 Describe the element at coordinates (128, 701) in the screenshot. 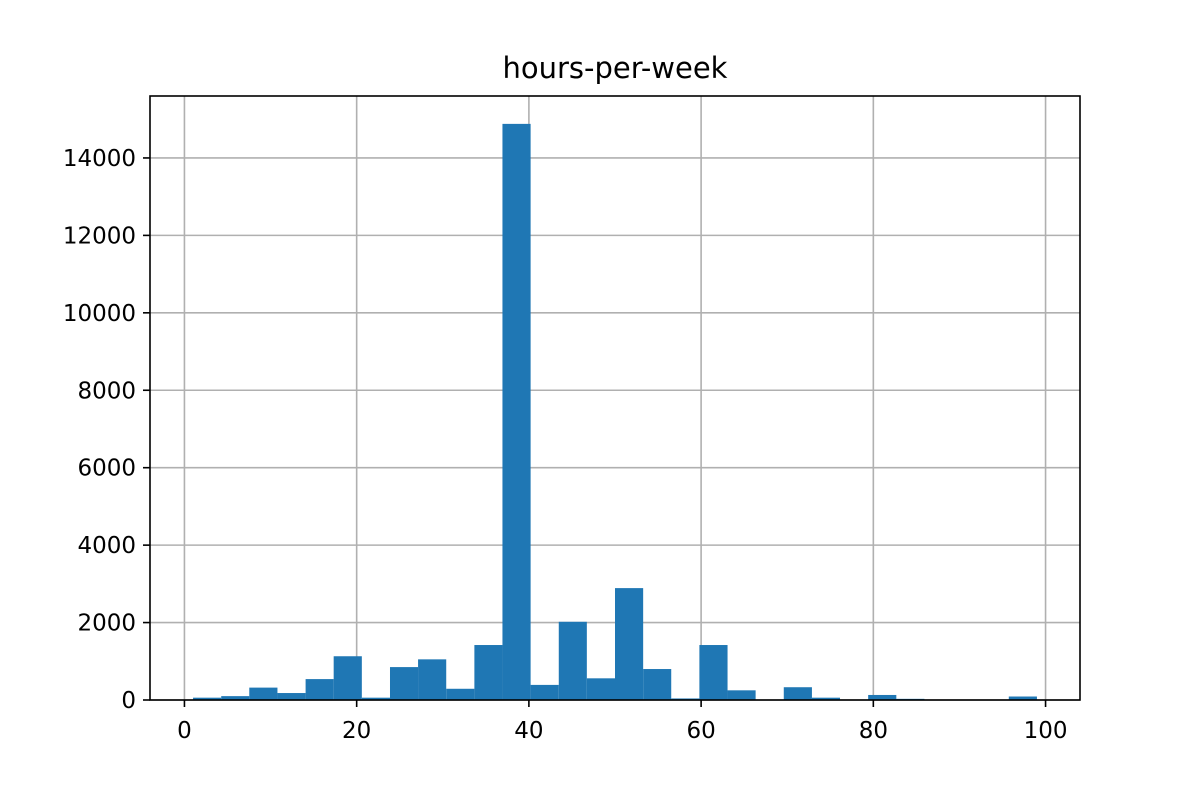

I see `y-tick-label: 0` at that location.